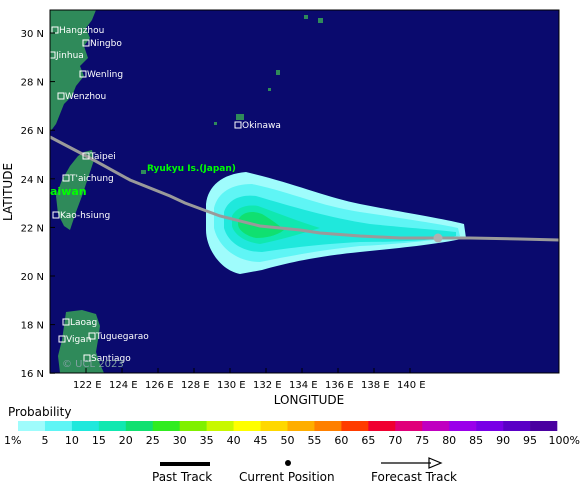  Describe the element at coordinates (72, 440) in the screenshot. I see `scale-label: 10` at that location.